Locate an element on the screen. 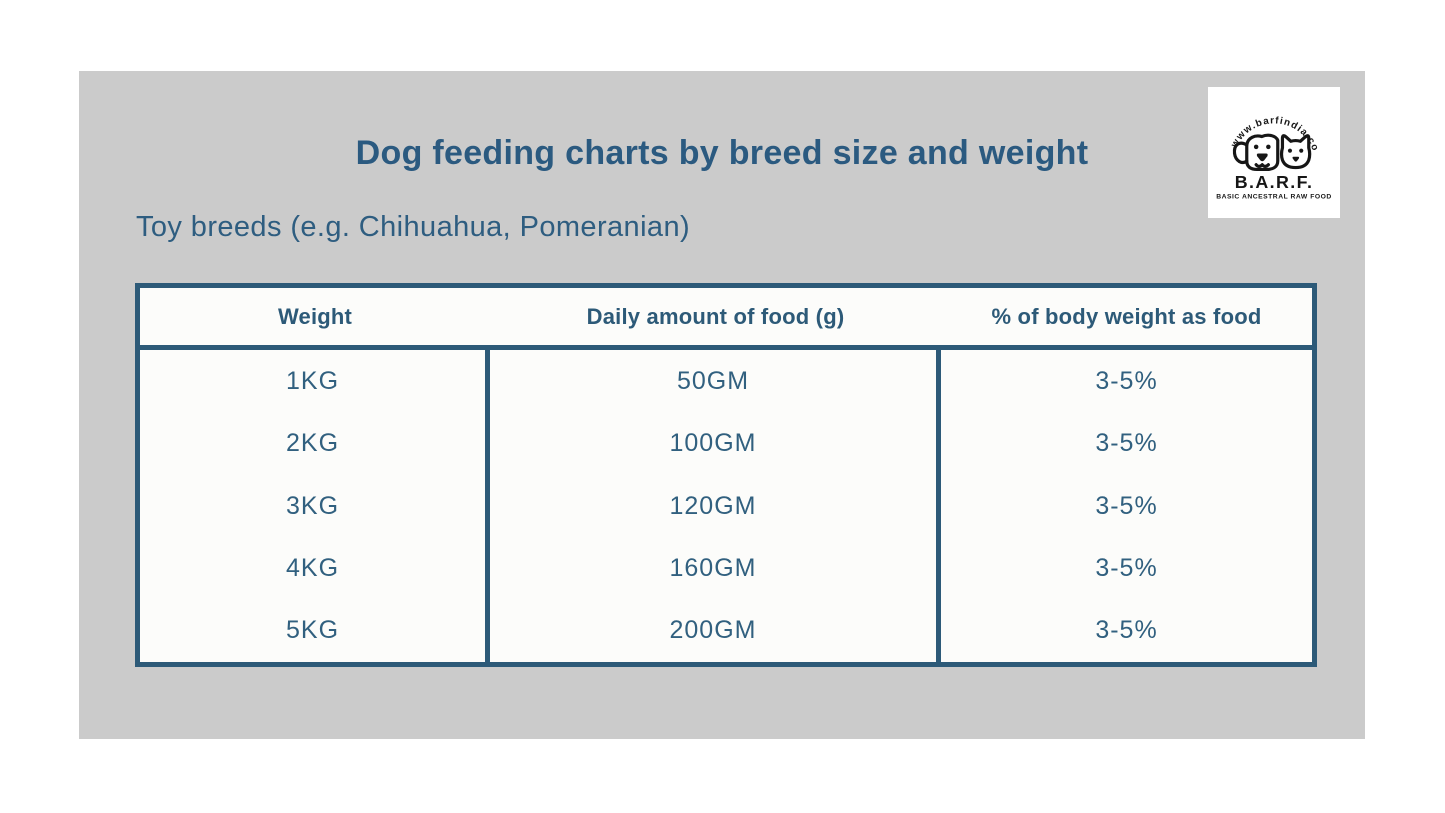 This screenshot has height=813, width=1445. cat-icon is located at coordinates (1295, 151).